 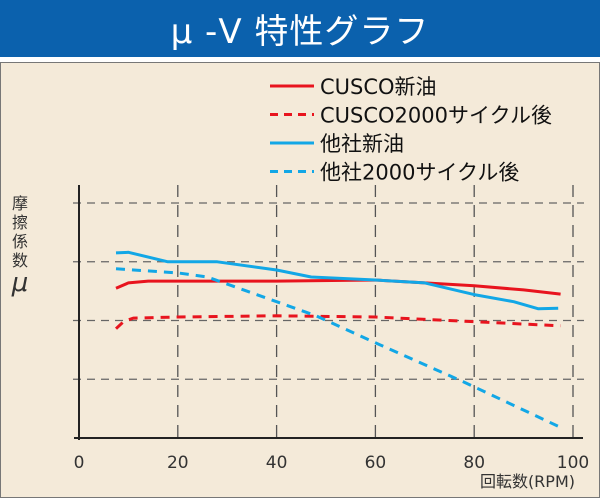 What do you see at coordinates (20, 222) in the screenshot?
I see `y-axis-label: 擦` at bounding box center [20, 222].